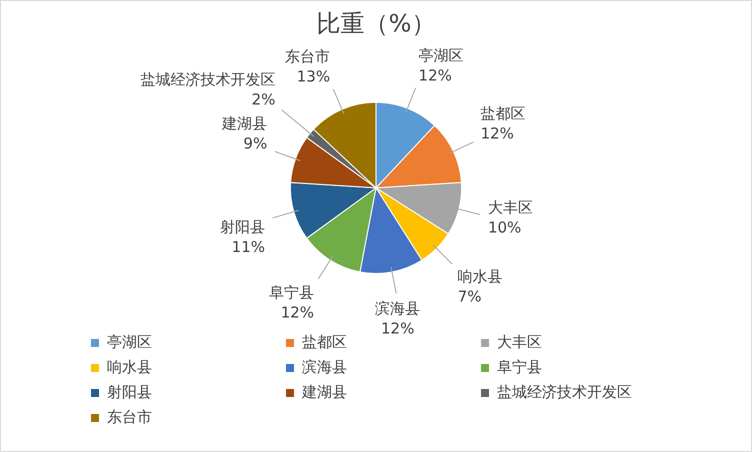 The width and height of the screenshot is (752, 452). What do you see at coordinates (519, 342) in the screenshot?
I see `legend-label: 大丰区` at bounding box center [519, 342].